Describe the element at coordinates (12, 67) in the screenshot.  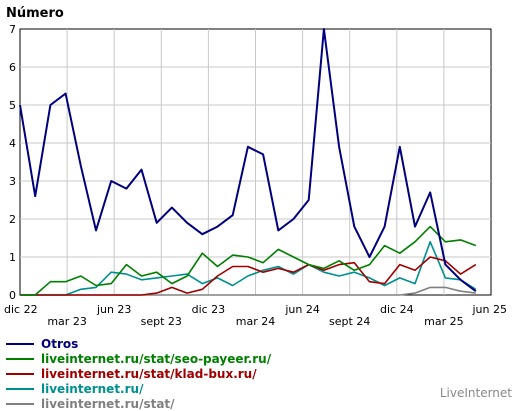
I see `y-tick-label: 6` at that location.